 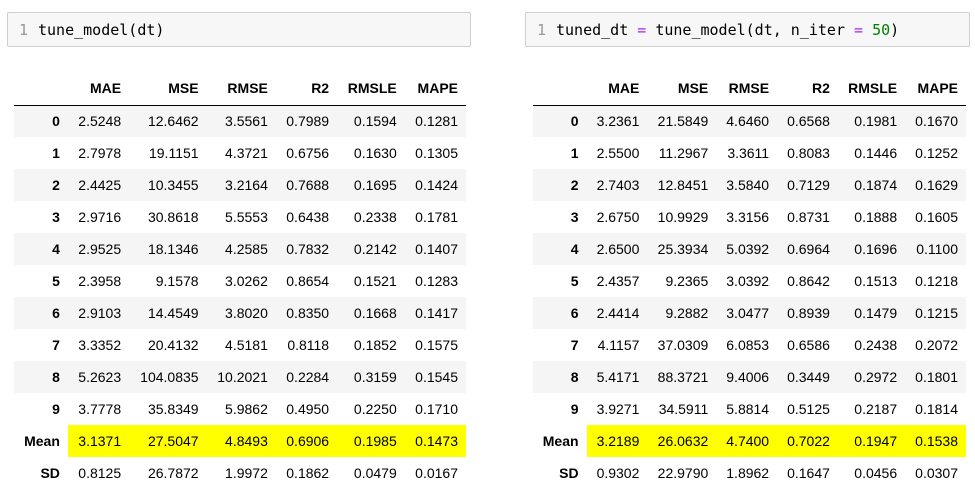 What do you see at coordinates (173, 217) in the screenshot?
I see `cell-mse: 30.8618` at bounding box center [173, 217].